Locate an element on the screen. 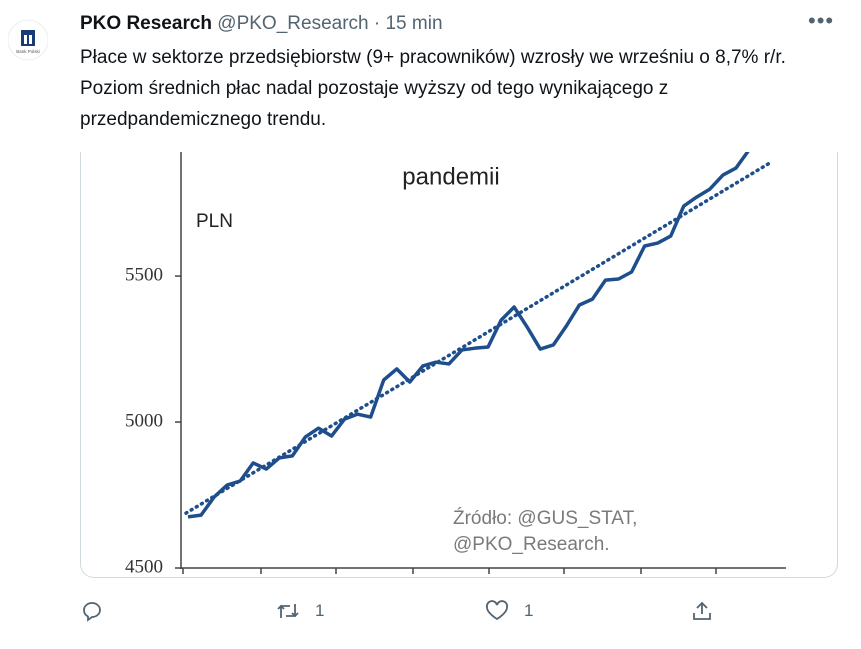 This screenshot has height=649, width=861. share-icon is located at coordinates (702, 610).